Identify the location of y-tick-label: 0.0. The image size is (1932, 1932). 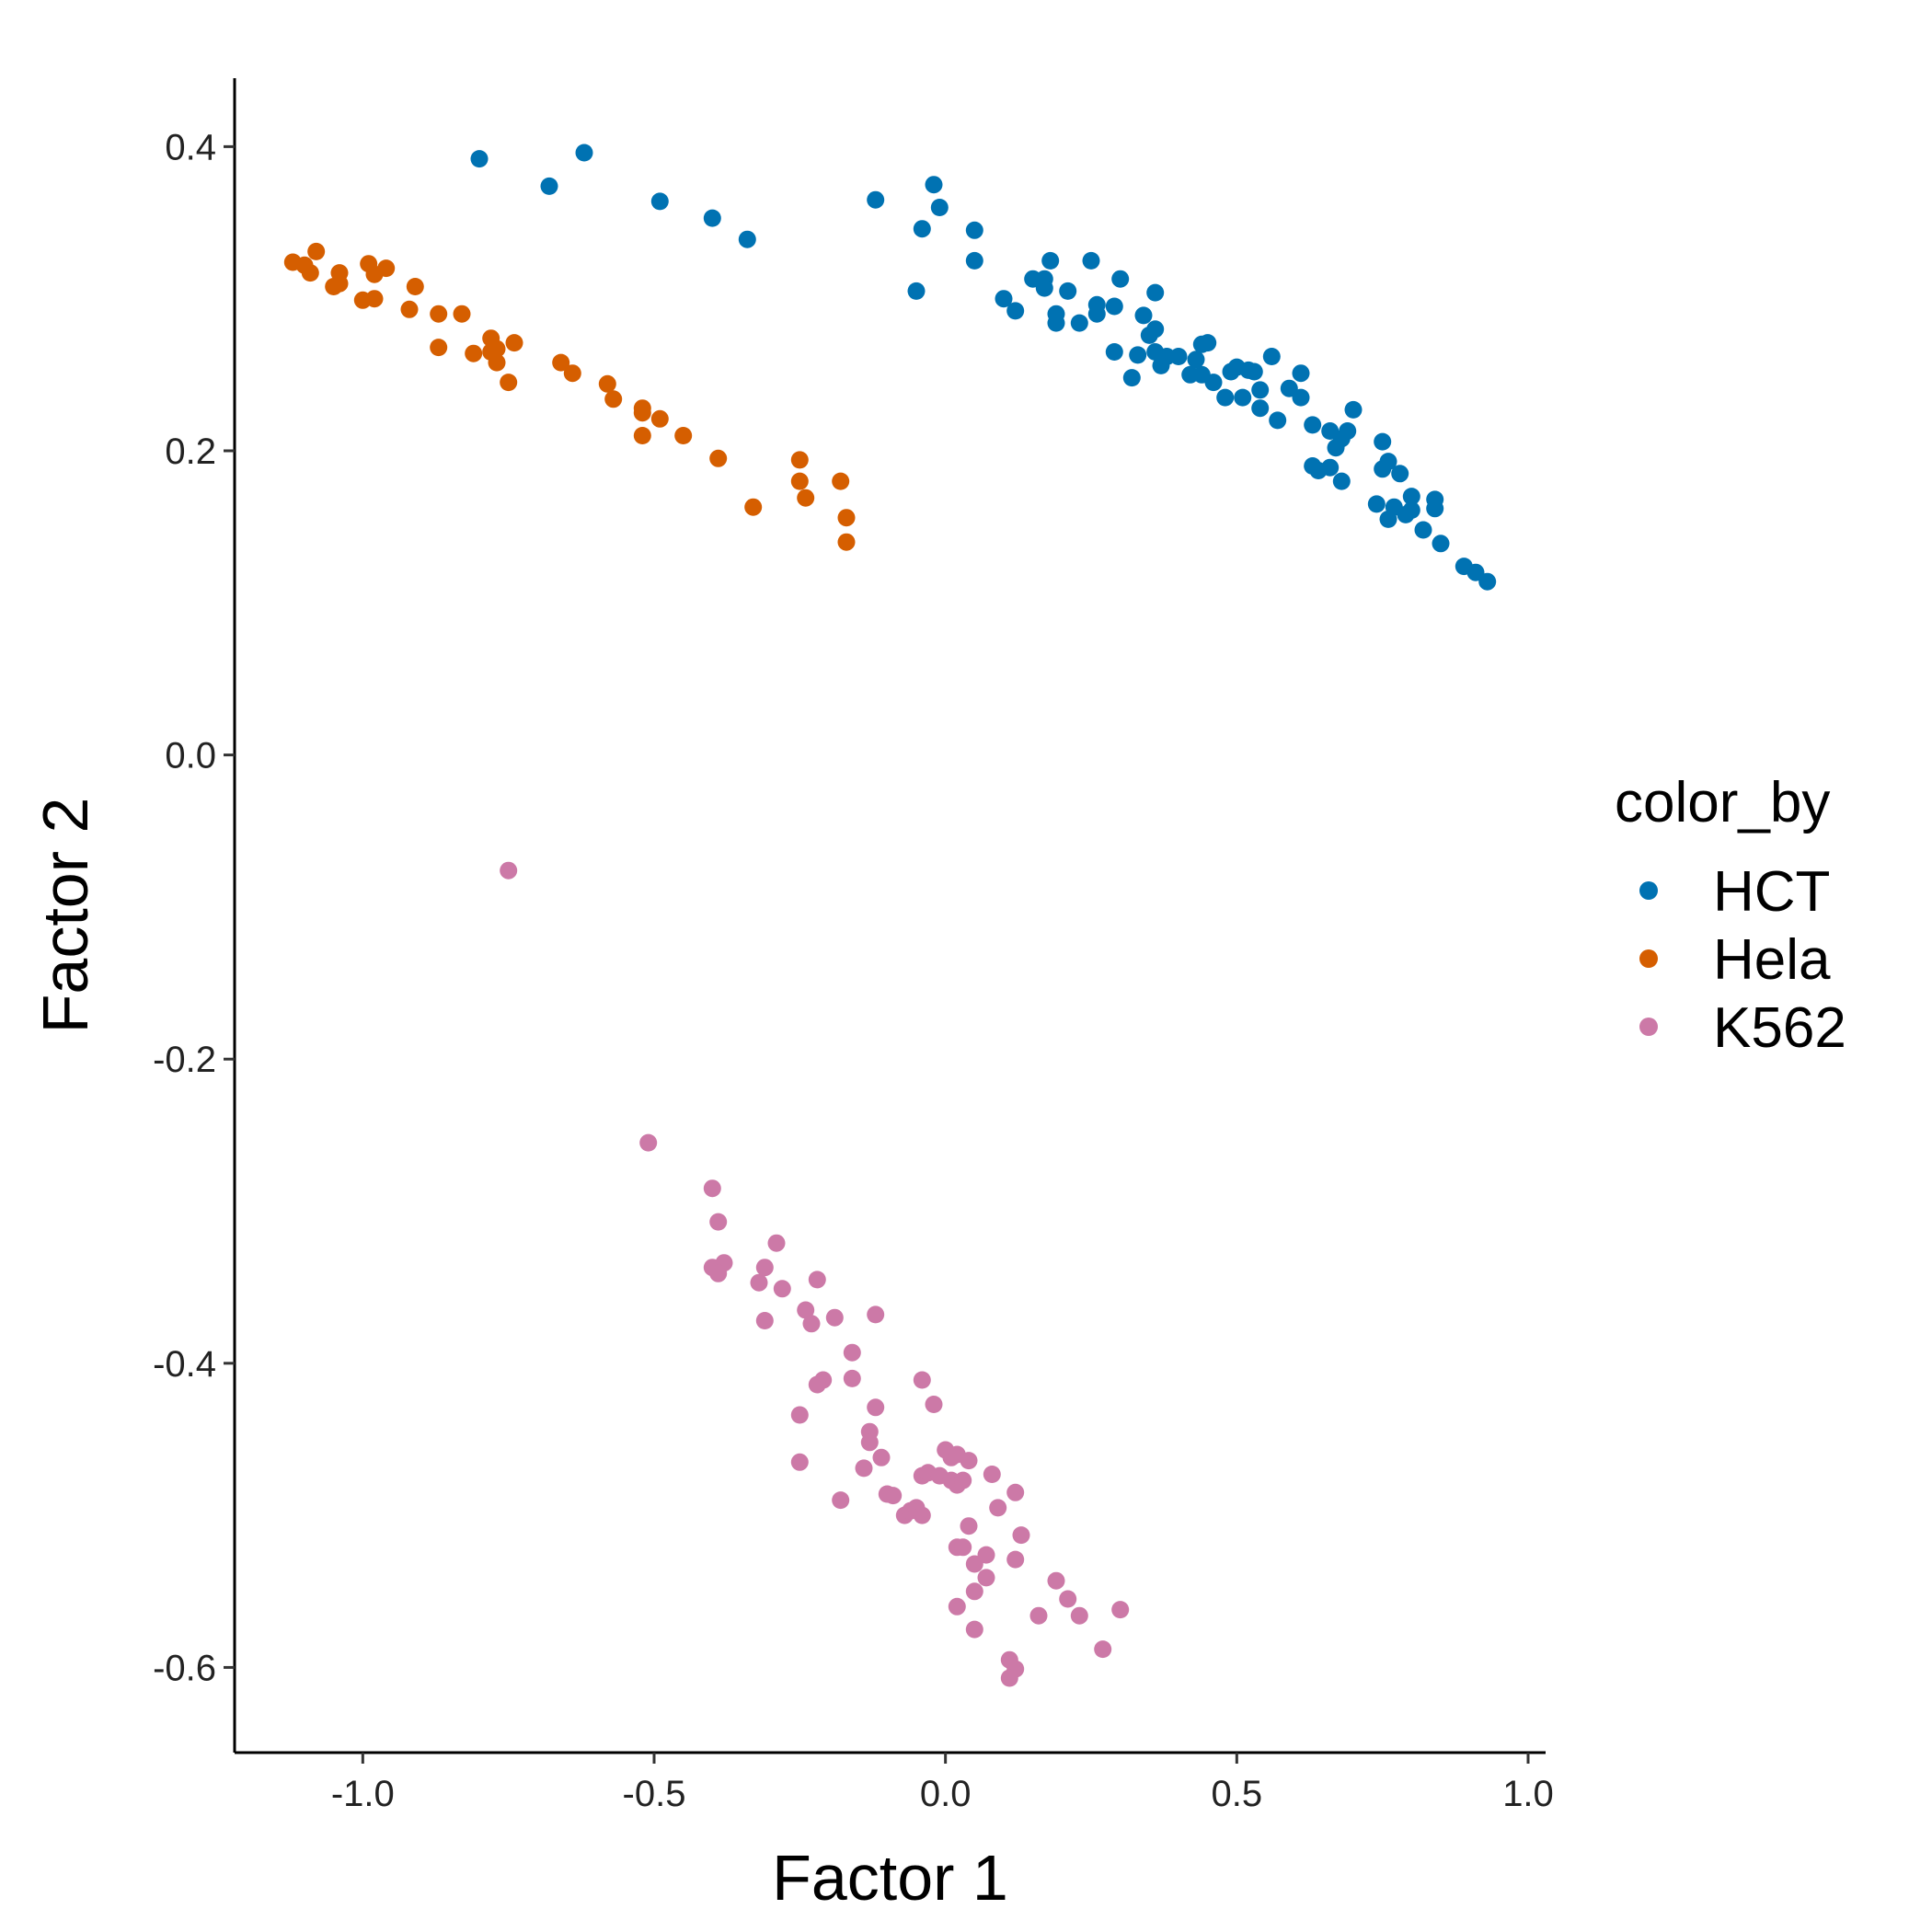
(190, 756).